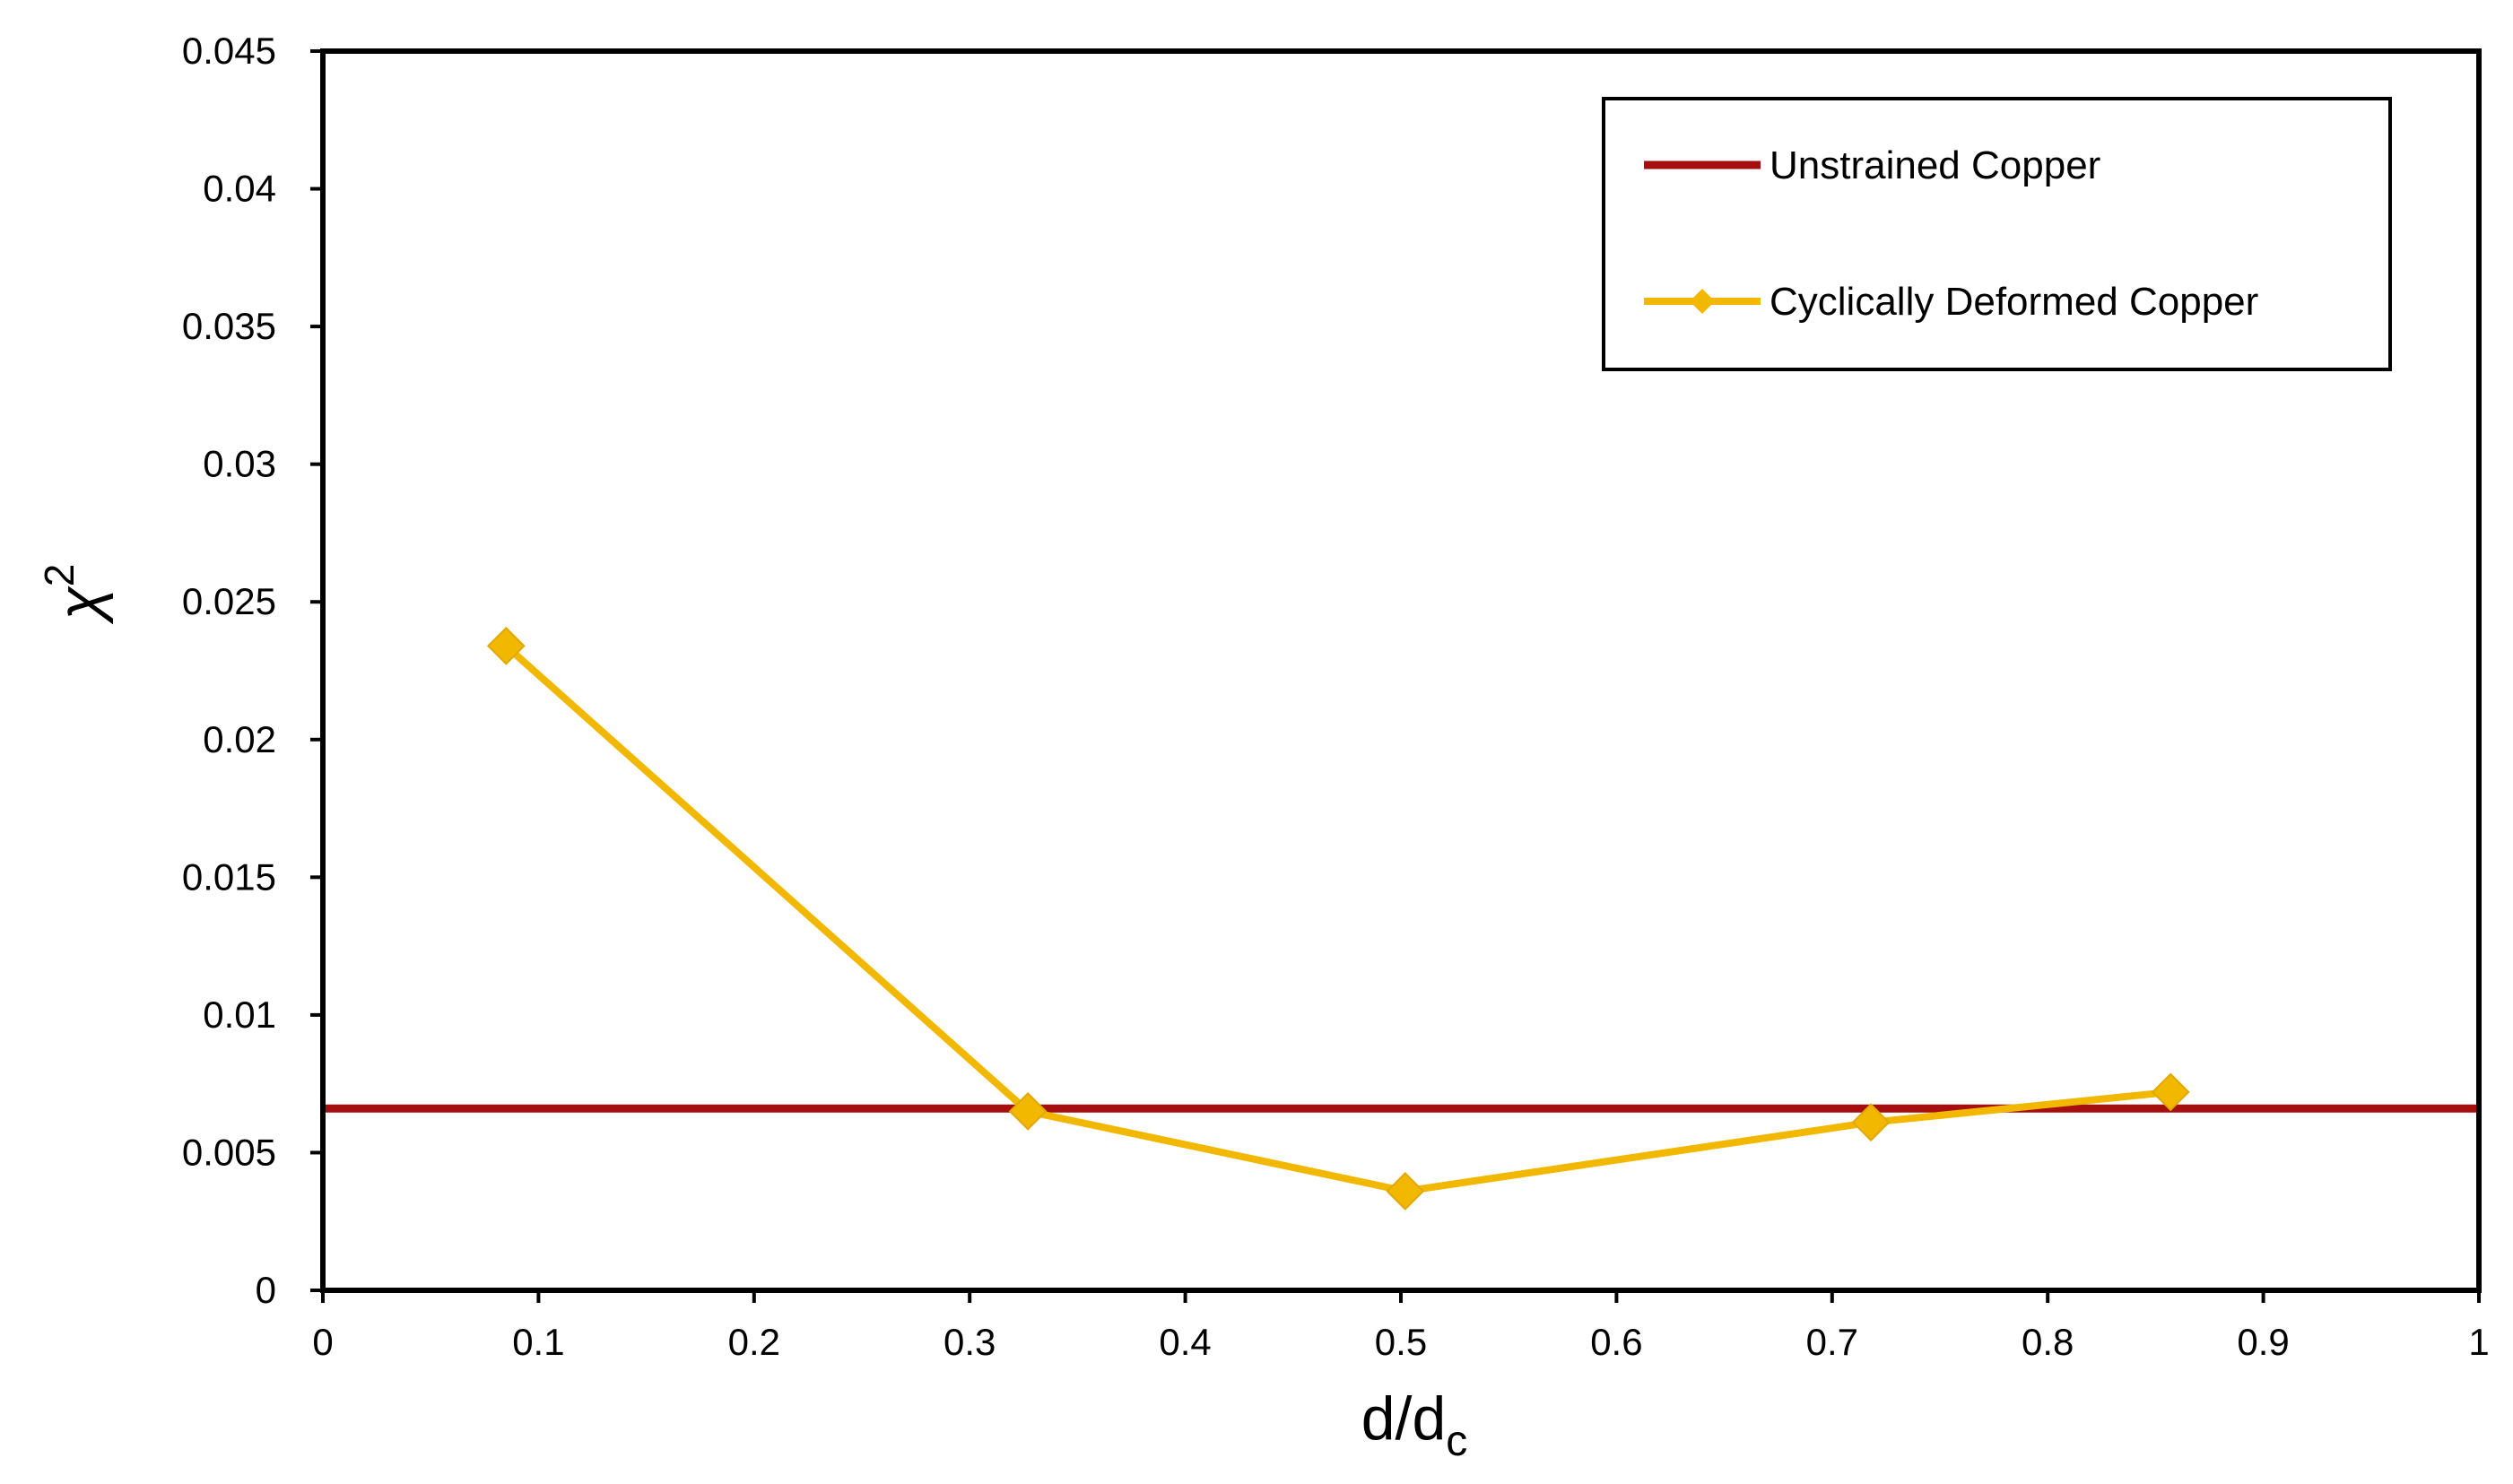 Image resolution: width=2513 pixels, height=1484 pixels. I want to click on x-tick-label: 0.8, so click(2048, 1342).